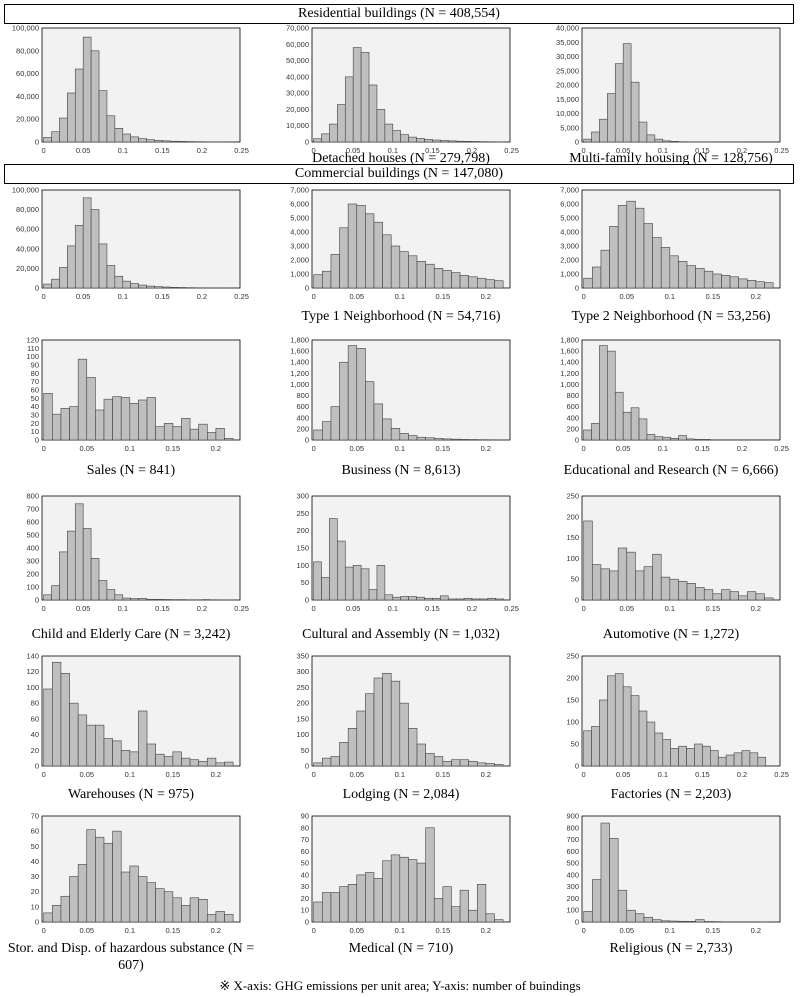 Image resolution: width=800 pixels, height=997 pixels. What do you see at coordinates (567, 85) in the screenshot?
I see `y-tick-label: 20,000` at bounding box center [567, 85].